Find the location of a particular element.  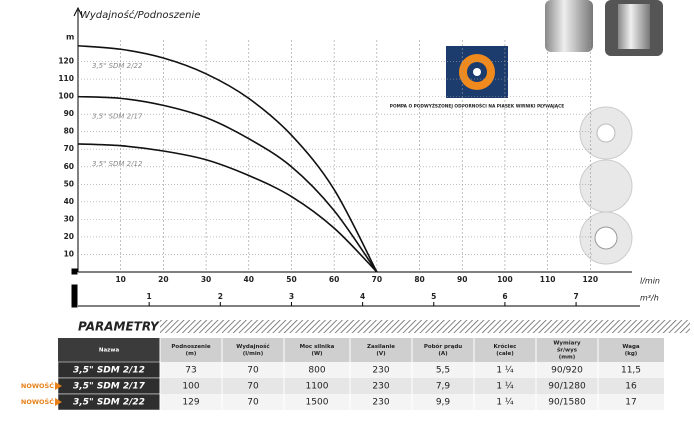

table-cell: 3,5" SDM 2/12 is located at coordinates (109, 371).